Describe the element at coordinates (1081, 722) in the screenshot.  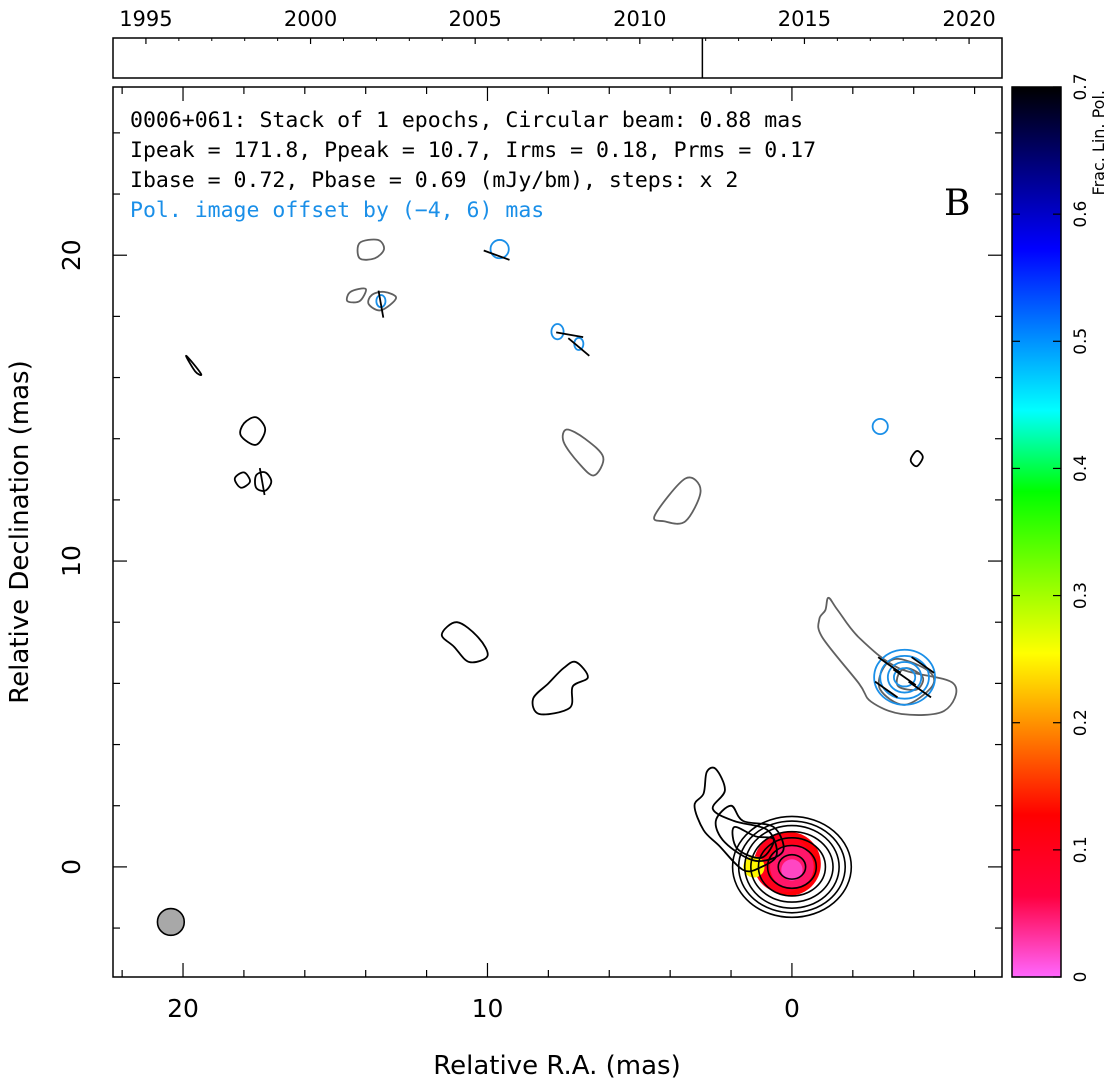
I see `colorbar-tick-label: 0.2` at that location.